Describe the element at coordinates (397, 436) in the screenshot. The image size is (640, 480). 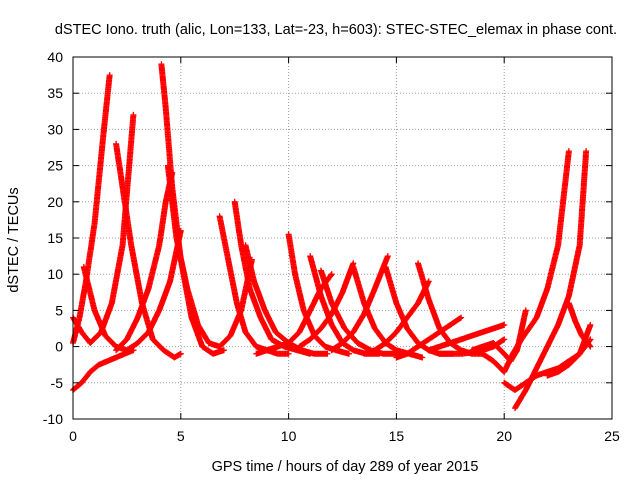
I see `x-tick-label: 15` at that location.